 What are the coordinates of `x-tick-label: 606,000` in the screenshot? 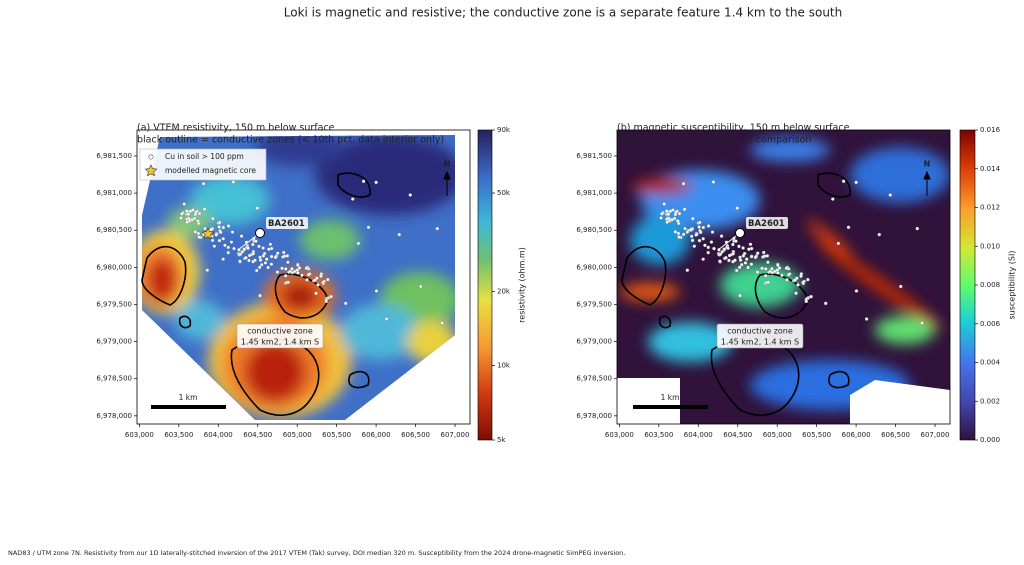 It's located at (376, 435).